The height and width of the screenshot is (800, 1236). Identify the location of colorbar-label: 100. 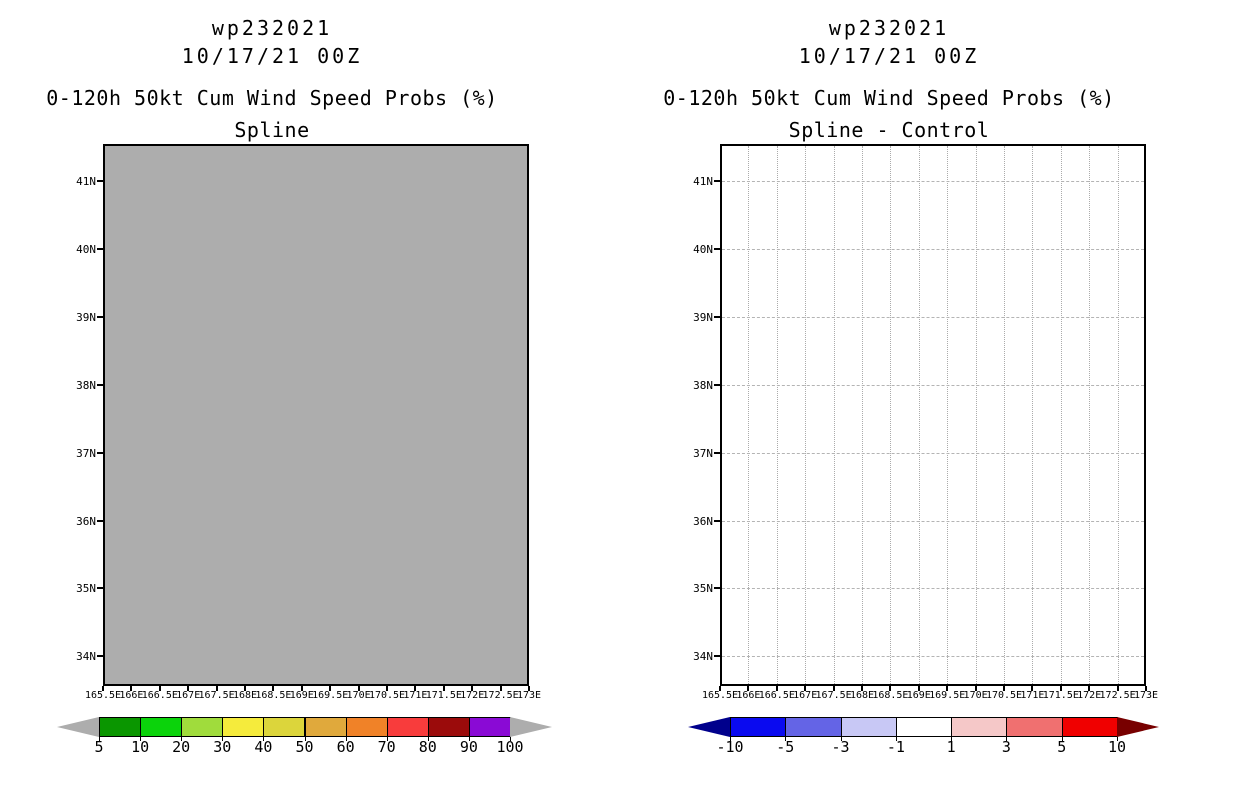
(510, 747).